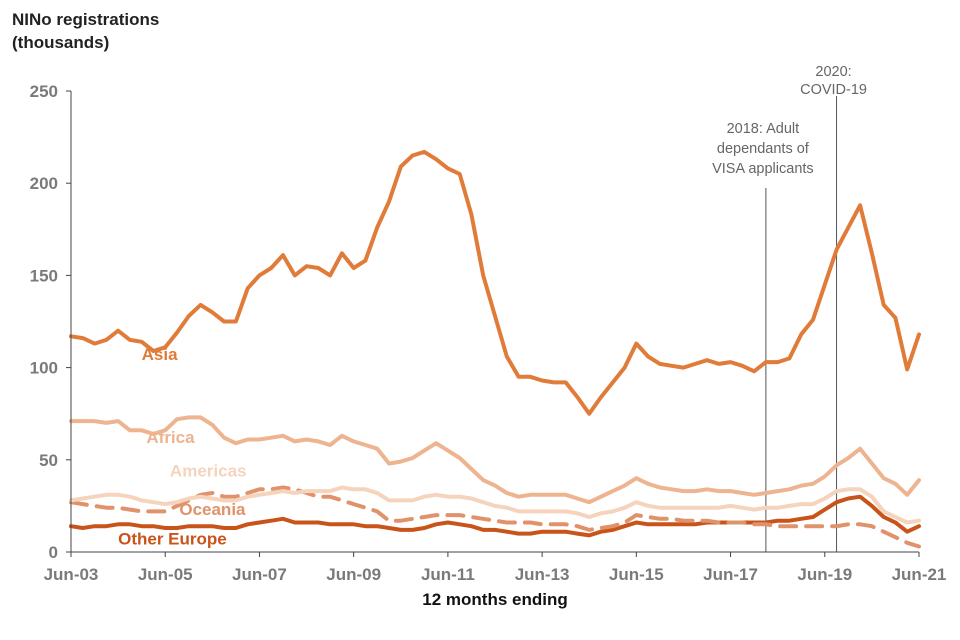 Image resolution: width=960 pixels, height=640 pixels. I want to click on annotation-text: 2018: Adult, so click(763, 129).